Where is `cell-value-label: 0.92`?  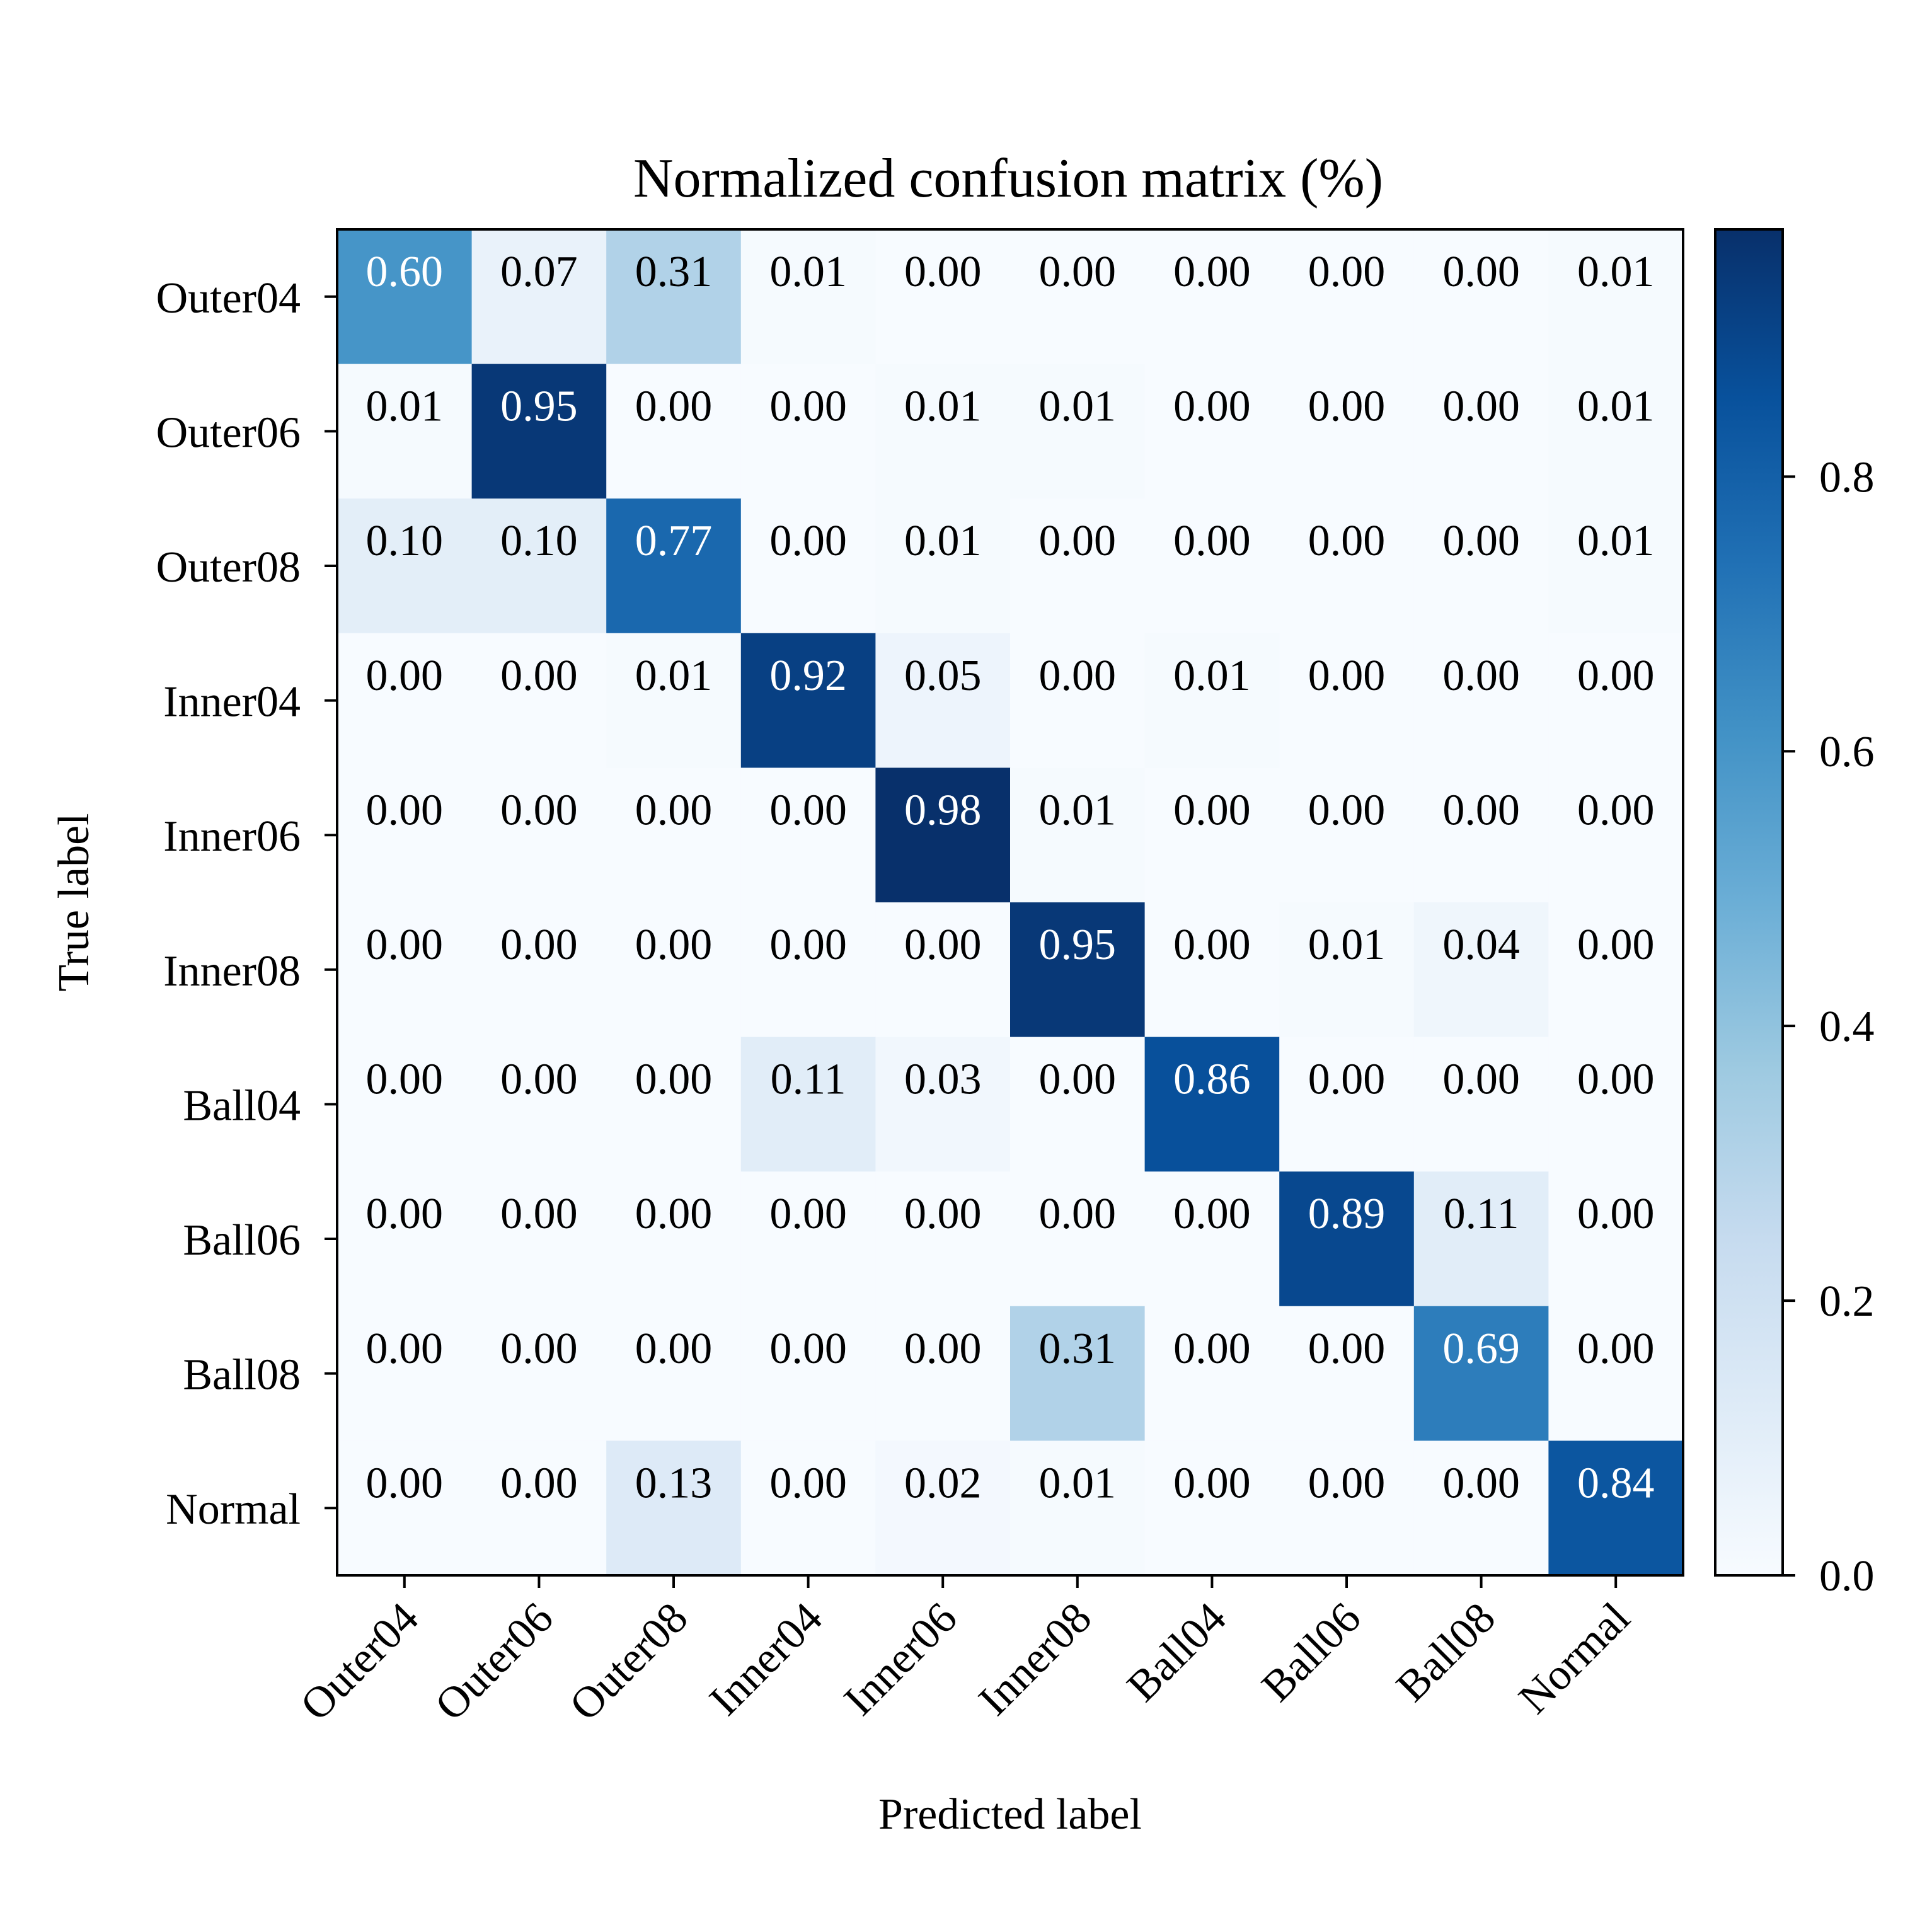 cell-value-label: 0.92 is located at coordinates (808, 676).